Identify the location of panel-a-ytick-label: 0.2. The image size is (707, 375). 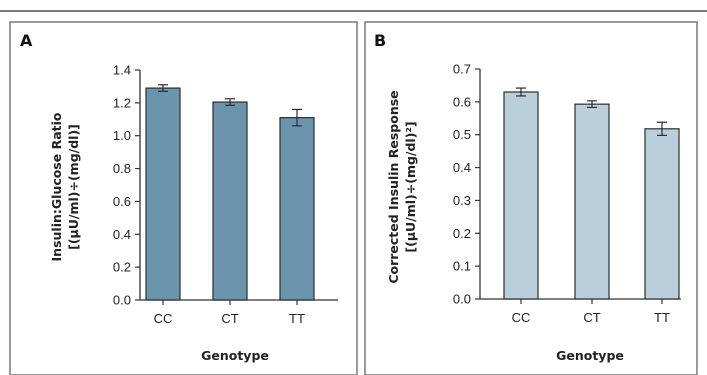
(122, 267).